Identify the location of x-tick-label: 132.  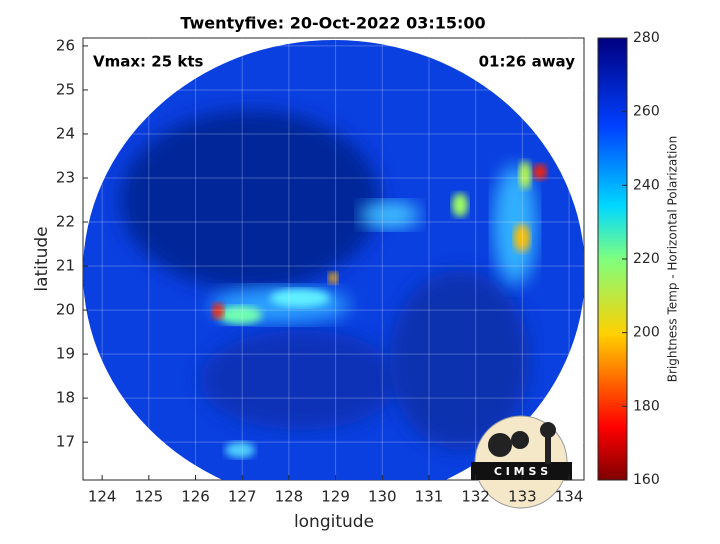
(475, 497).